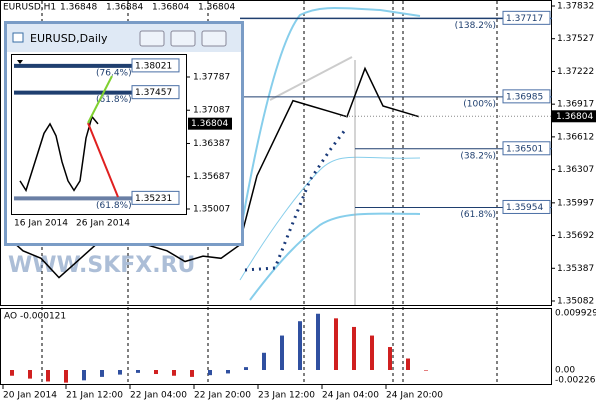 This screenshot has width=596, height=404. I want to click on level-price: 1.35954, so click(524, 208).